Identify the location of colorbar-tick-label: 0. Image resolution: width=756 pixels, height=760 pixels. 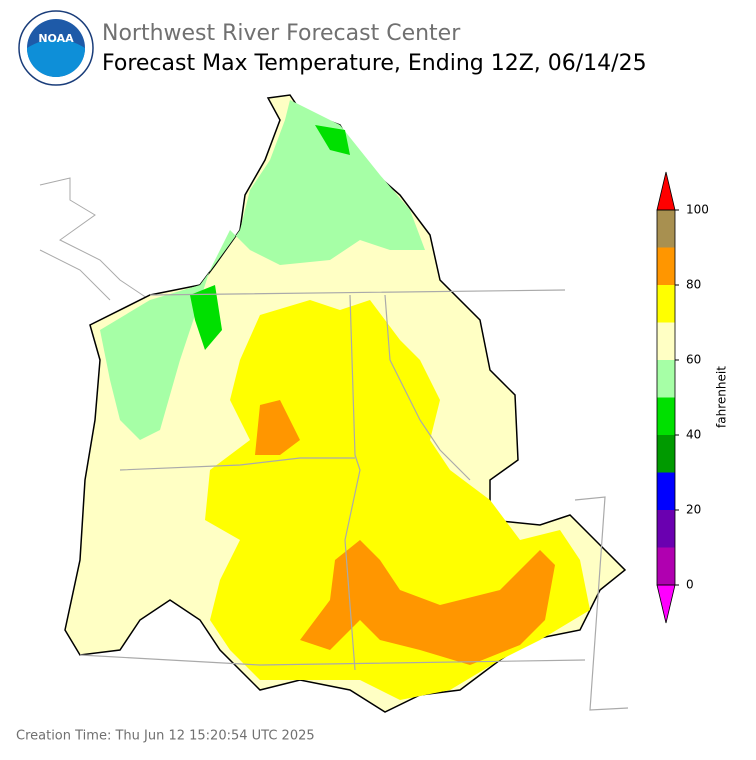
(690, 585).